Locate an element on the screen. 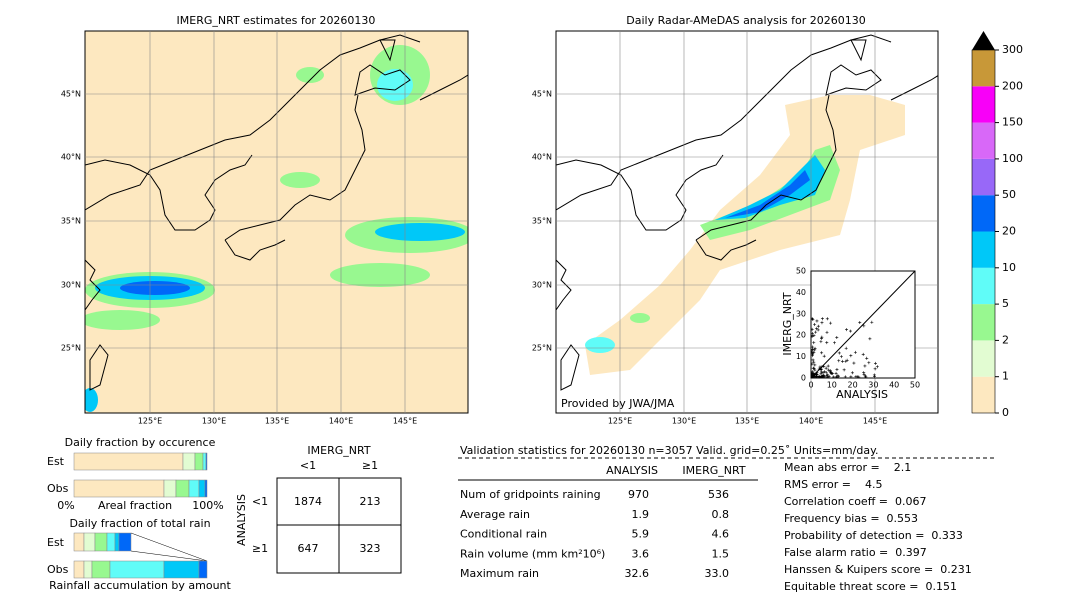 The image size is (1080, 612). score: RMS error = 4.5 is located at coordinates (833, 484).